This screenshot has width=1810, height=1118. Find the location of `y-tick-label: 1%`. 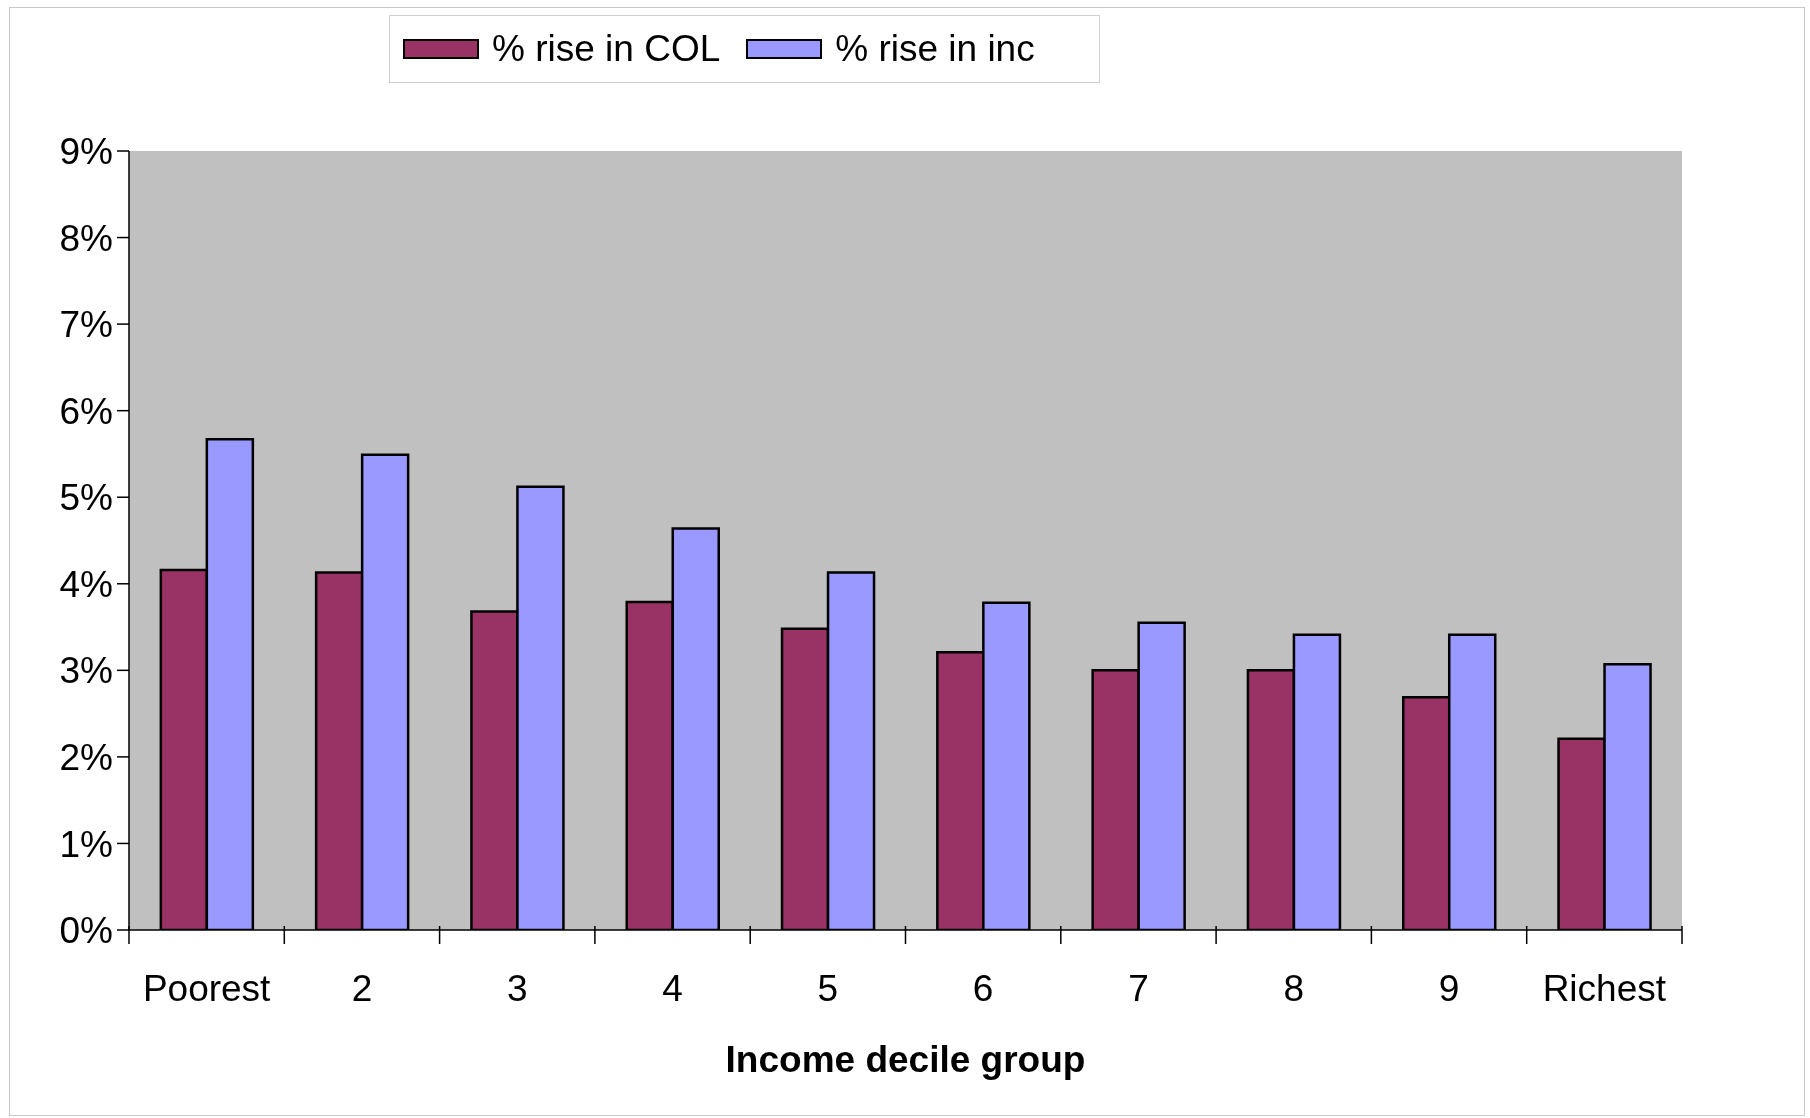

y-tick-label: 1% is located at coordinates (86, 844).